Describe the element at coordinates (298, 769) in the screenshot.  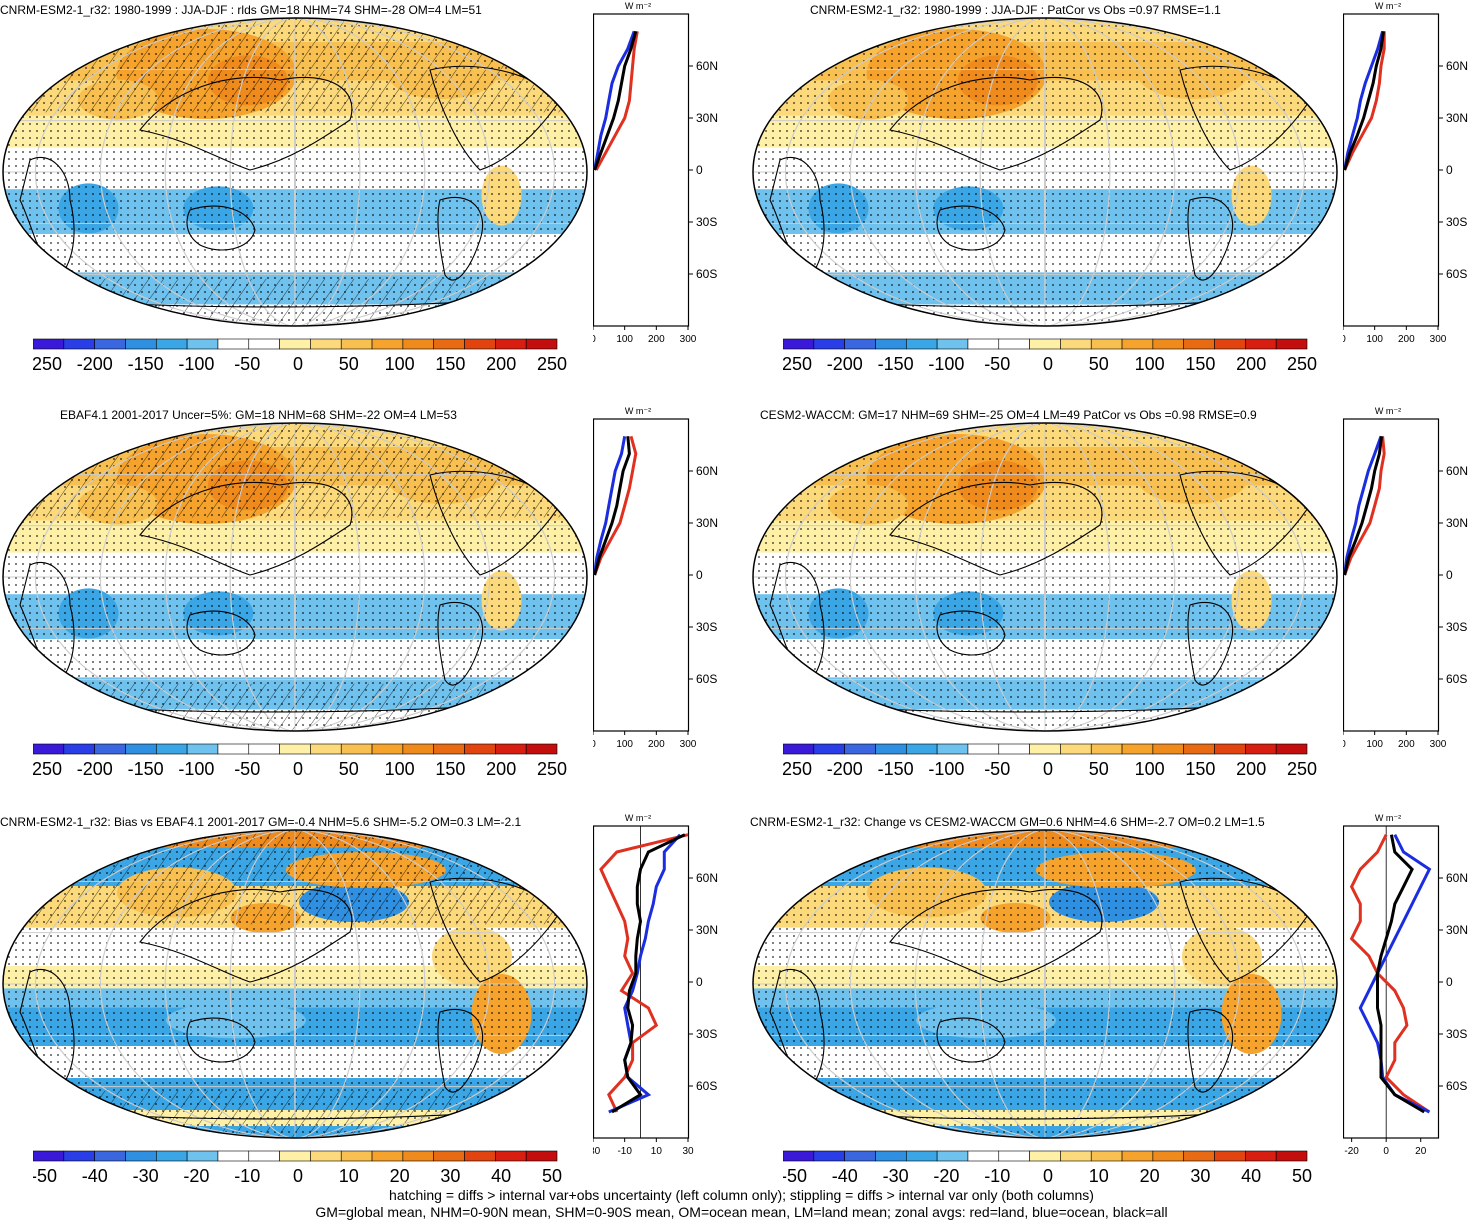
I see `colorbar-label: 0` at that location.